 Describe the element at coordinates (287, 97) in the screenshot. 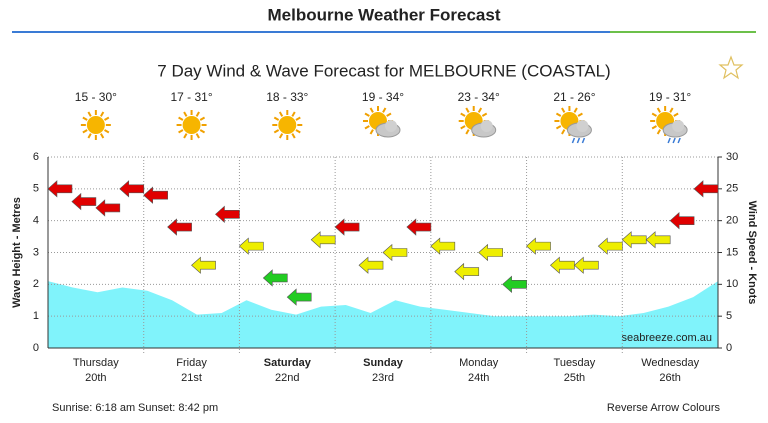

I see `day-temp: 18 - 33°` at that location.